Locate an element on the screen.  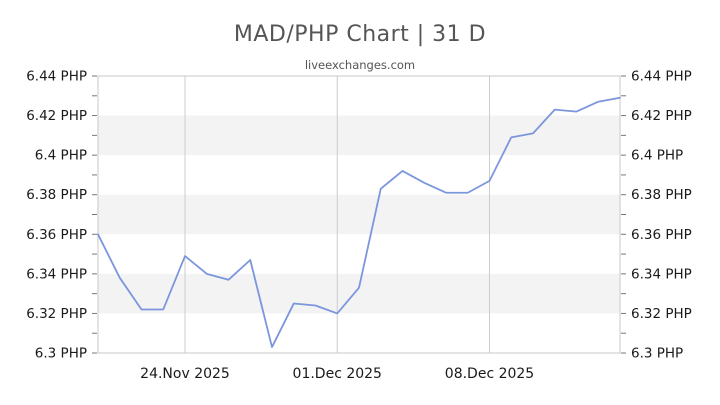
y-axis-label-right: 6.44 PHP is located at coordinates (661, 77).